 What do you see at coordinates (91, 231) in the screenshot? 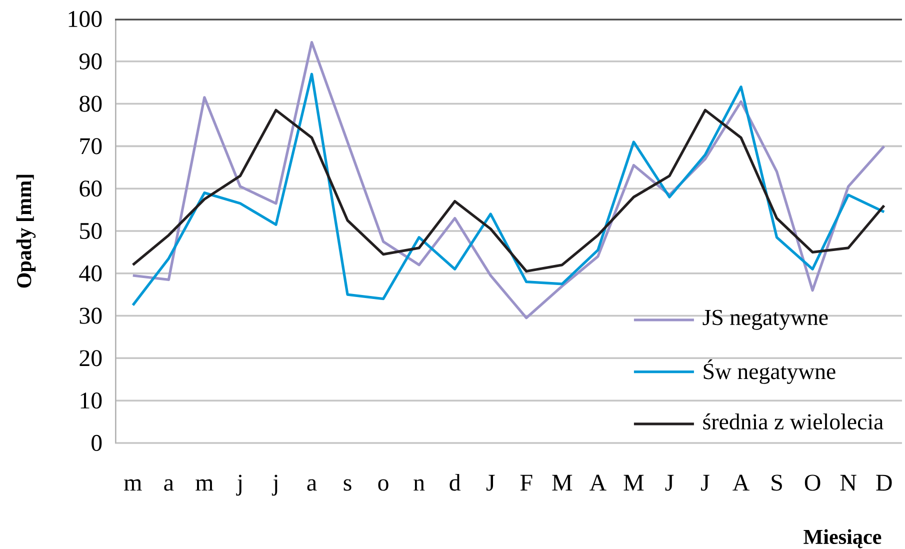
I see `y-tick-label: 50` at bounding box center [91, 231].